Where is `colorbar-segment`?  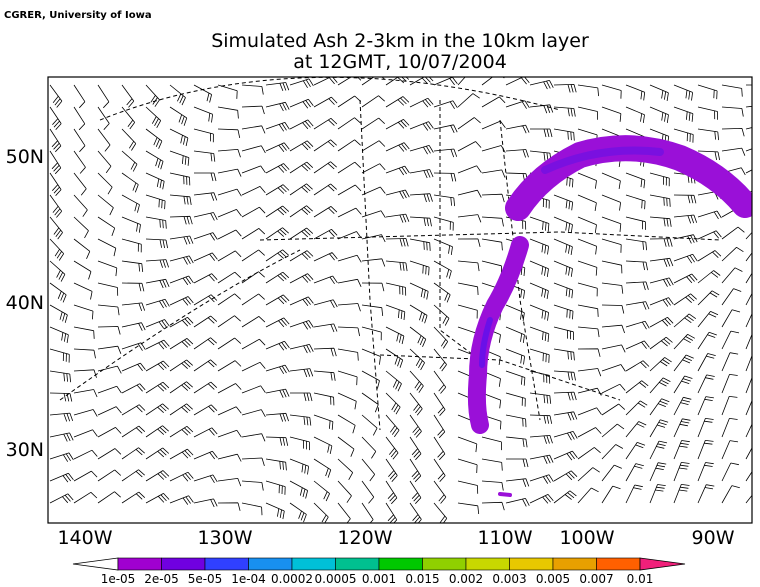
colorbar-segment is located at coordinates (444, 564).